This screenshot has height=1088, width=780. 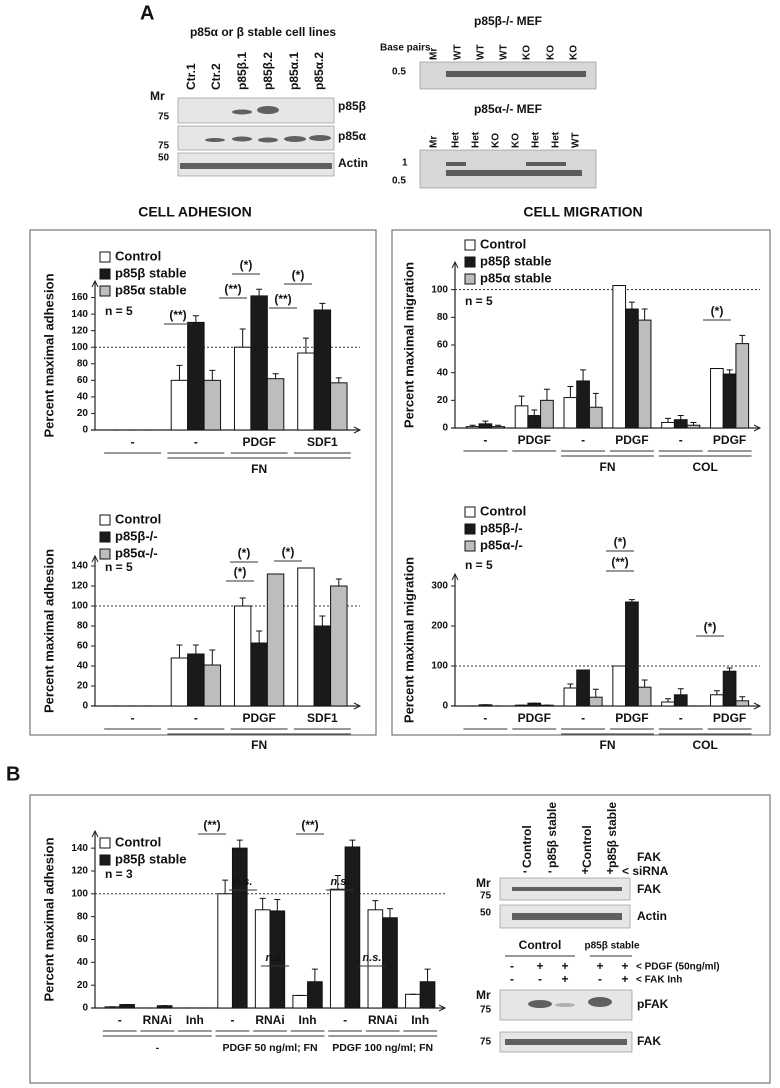 What do you see at coordinates (83, 916) in the screenshot?
I see `y-tick-label: 80` at bounding box center [83, 916].